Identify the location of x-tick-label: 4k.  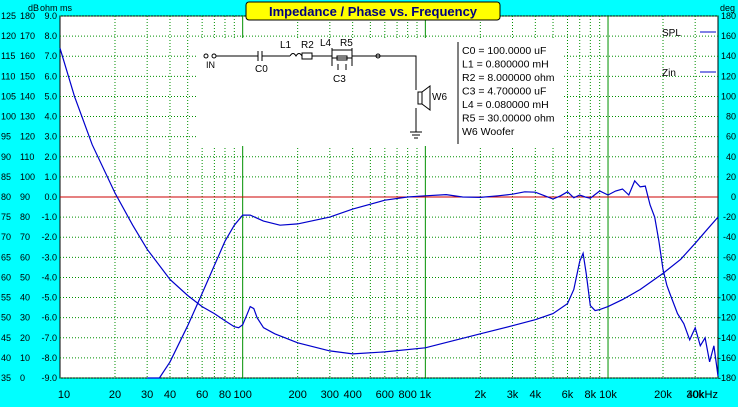
(536, 395).